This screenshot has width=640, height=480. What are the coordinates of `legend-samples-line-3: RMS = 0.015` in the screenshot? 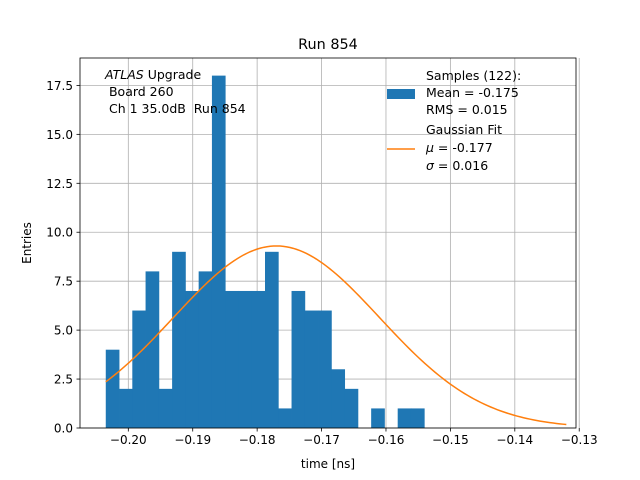 It's located at (467, 109).